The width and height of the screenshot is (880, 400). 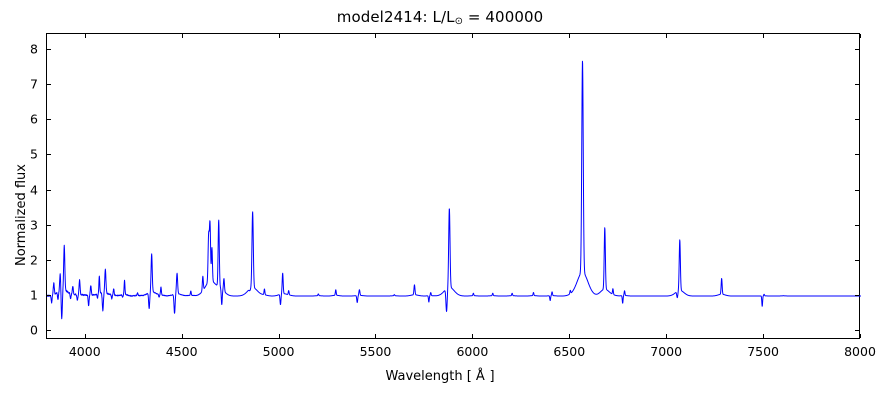 What do you see at coordinates (34, 190) in the screenshot?
I see `y-tick-label: 4` at bounding box center [34, 190].